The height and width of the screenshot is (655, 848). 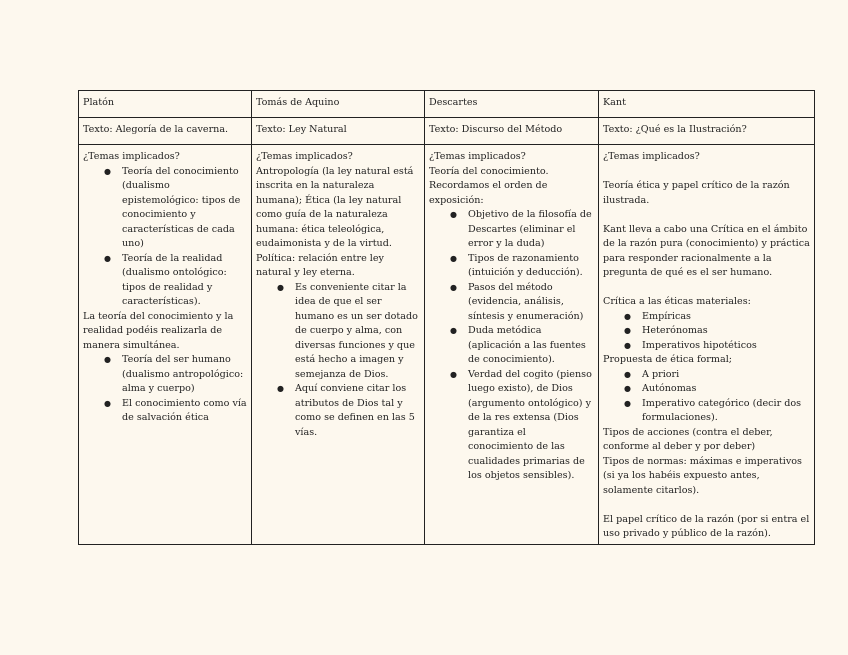 I want to click on text-title-cell: Texto: Alegoría de la caverna., so click(x=165, y=131).